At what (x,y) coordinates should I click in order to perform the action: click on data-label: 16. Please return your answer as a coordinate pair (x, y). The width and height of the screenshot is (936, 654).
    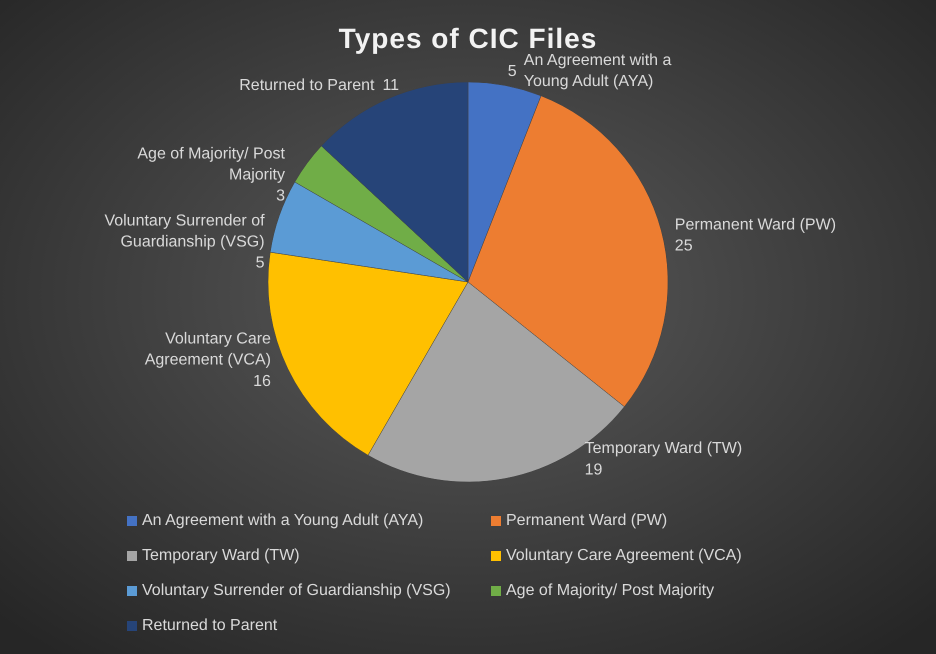
    Looking at the image, I should click on (262, 381).